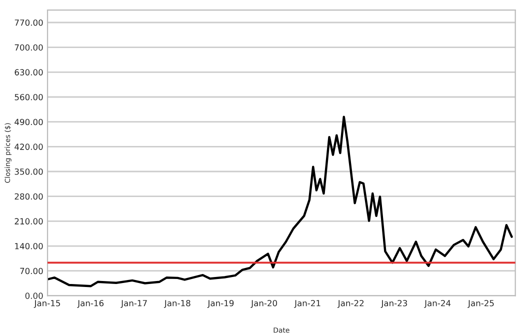  I want to click on x-tick-label: Jan-19, so click(220, 304).